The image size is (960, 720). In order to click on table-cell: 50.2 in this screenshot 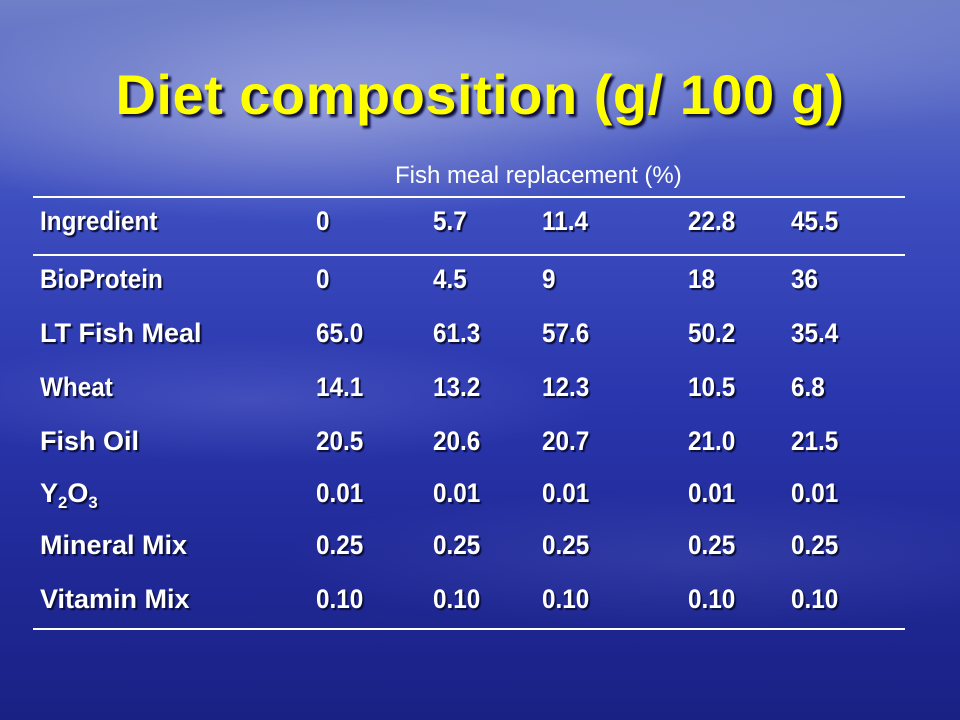, I will do `click(712, 333)`.